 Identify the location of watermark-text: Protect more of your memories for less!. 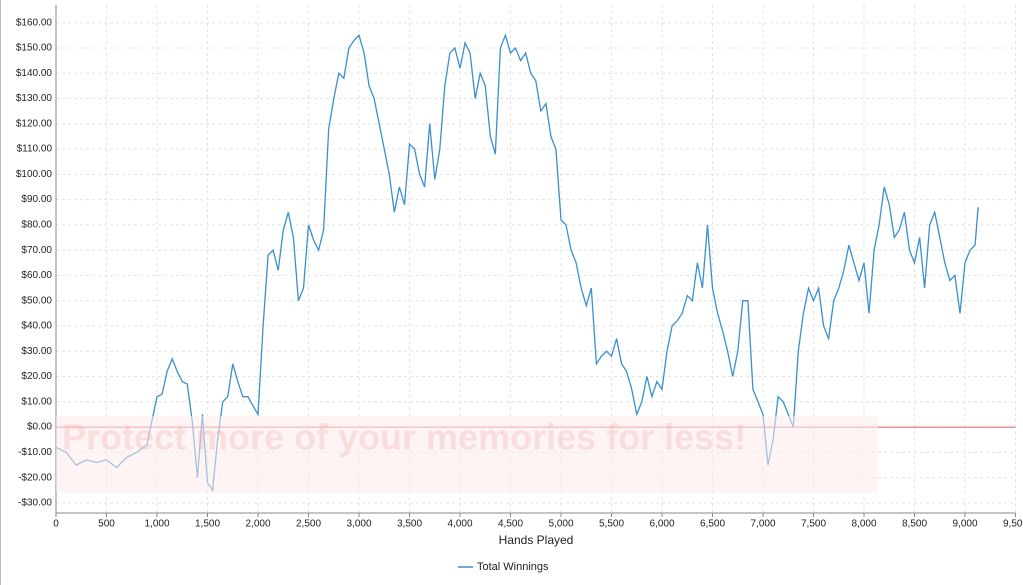
(404, 437).